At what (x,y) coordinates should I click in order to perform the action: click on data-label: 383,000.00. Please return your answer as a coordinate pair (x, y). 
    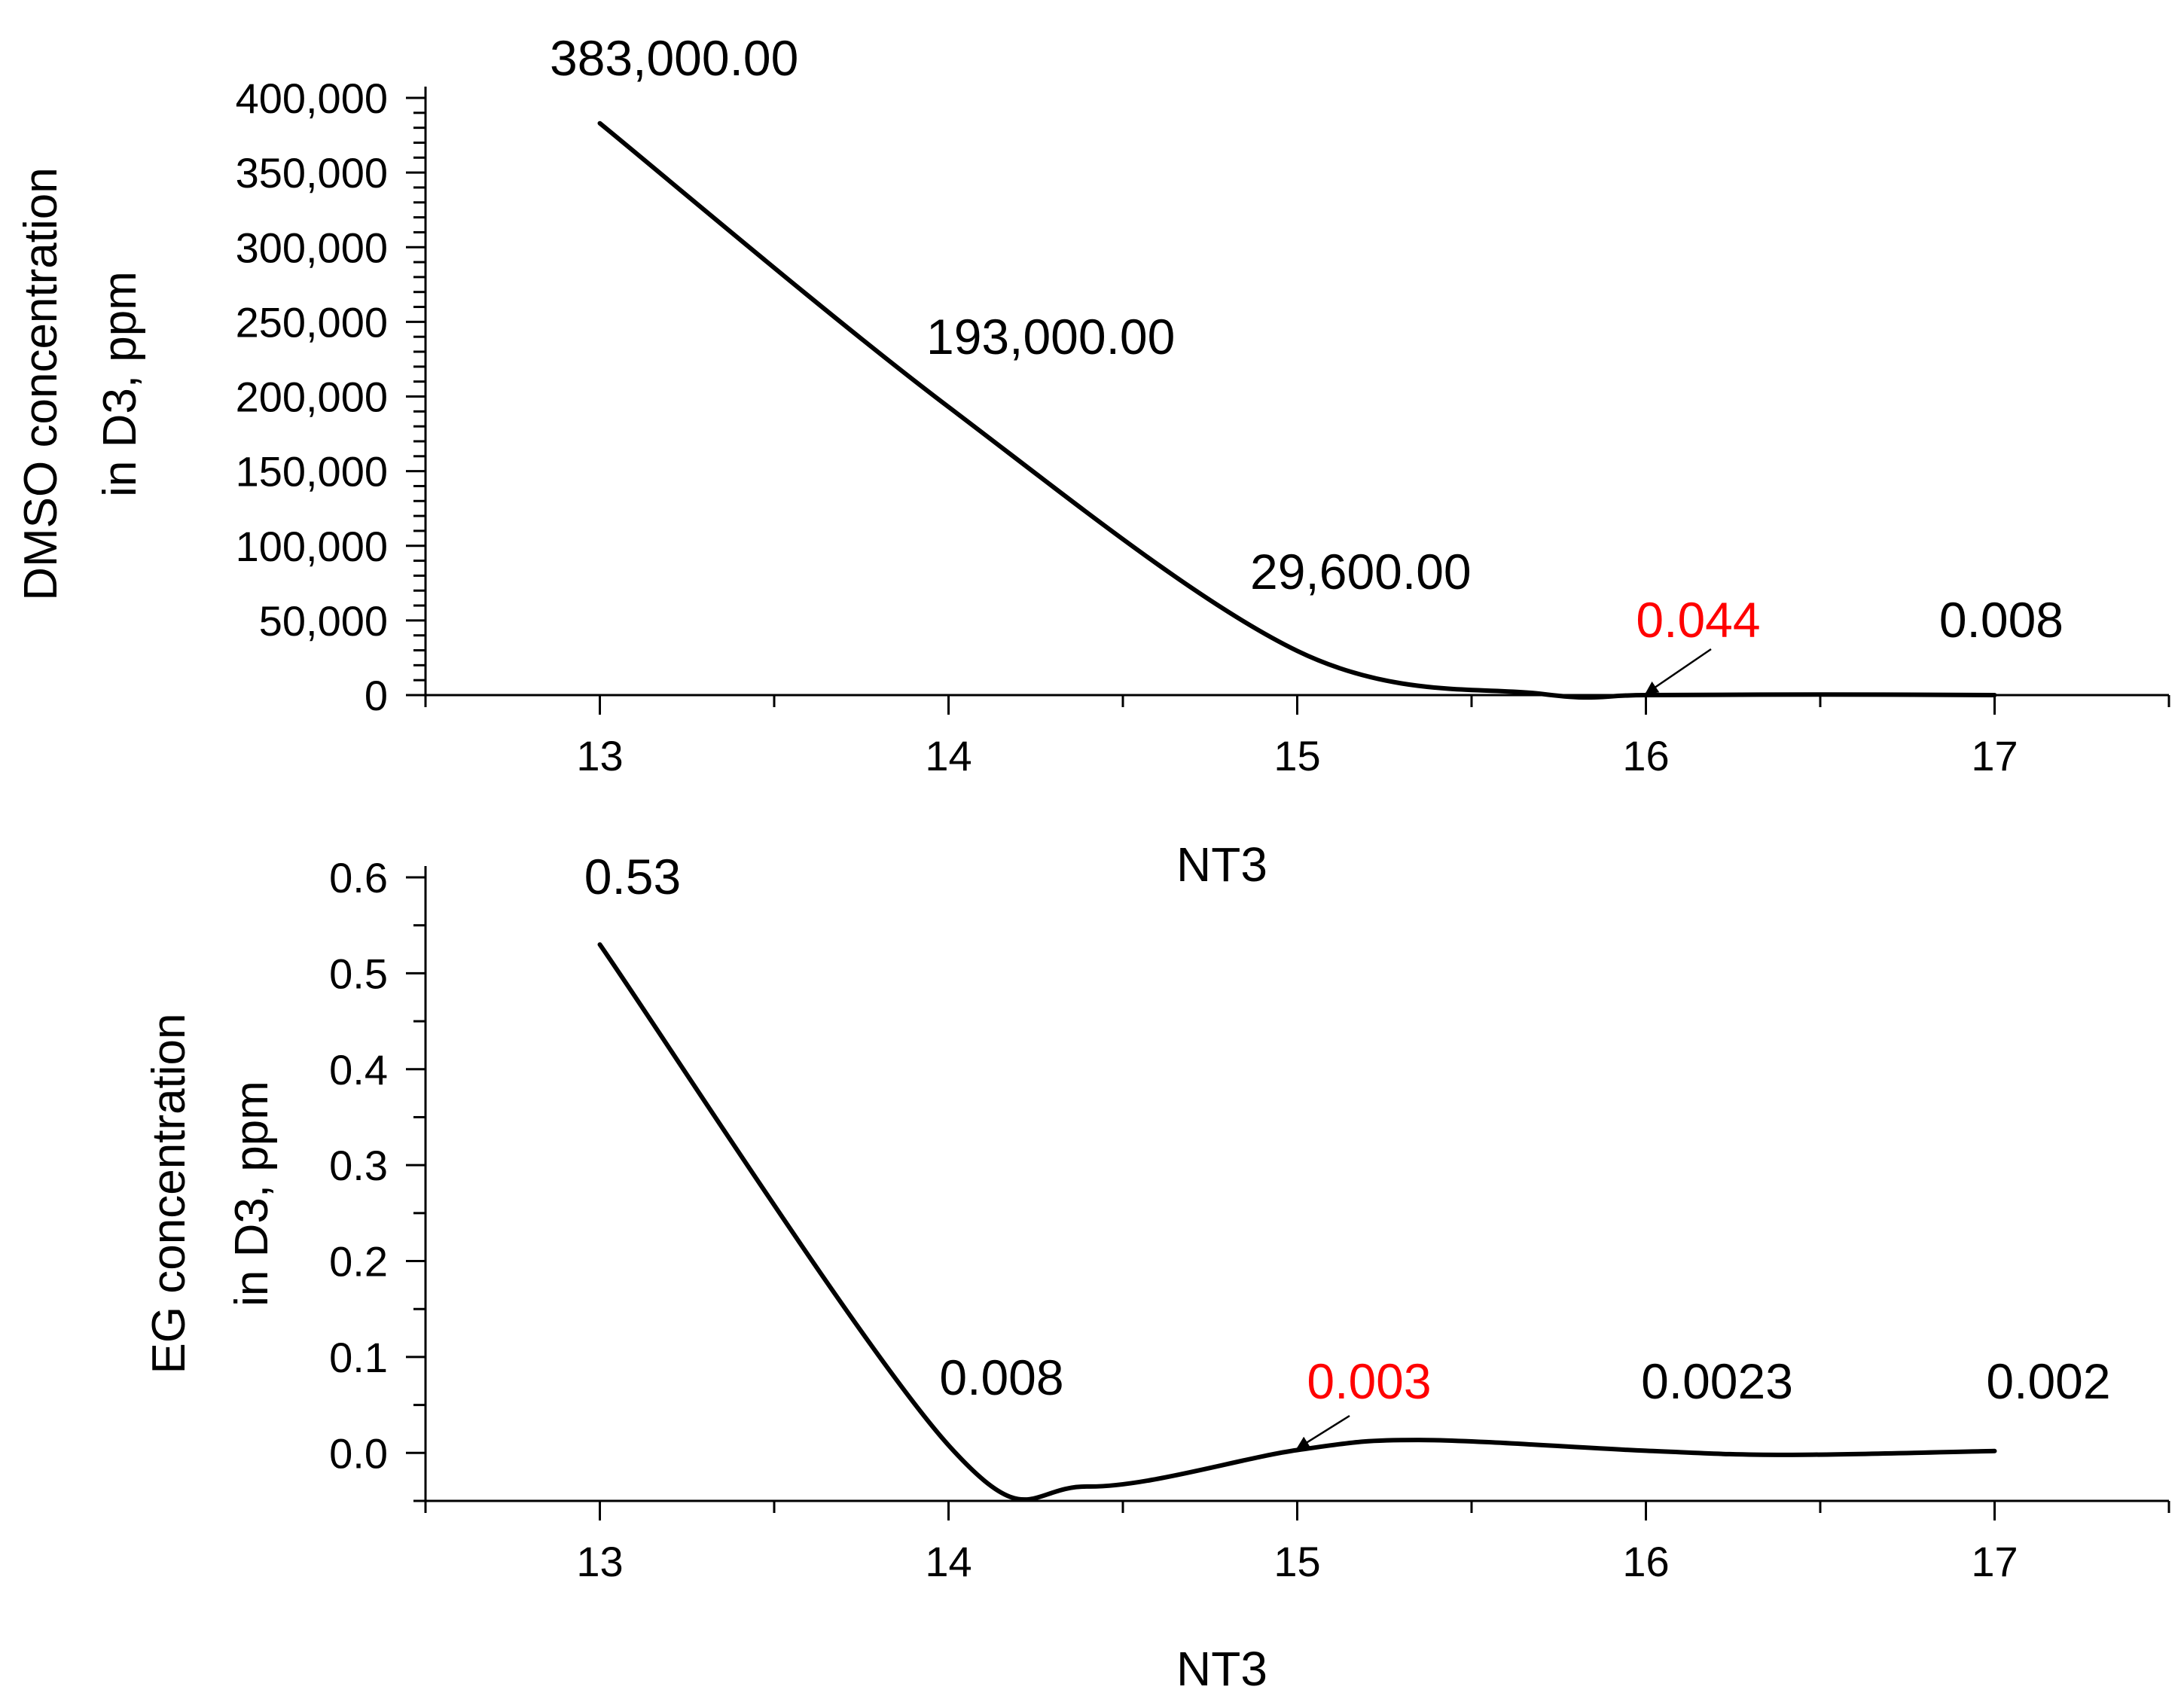
    Looking at the image, I should click on (674, 58).